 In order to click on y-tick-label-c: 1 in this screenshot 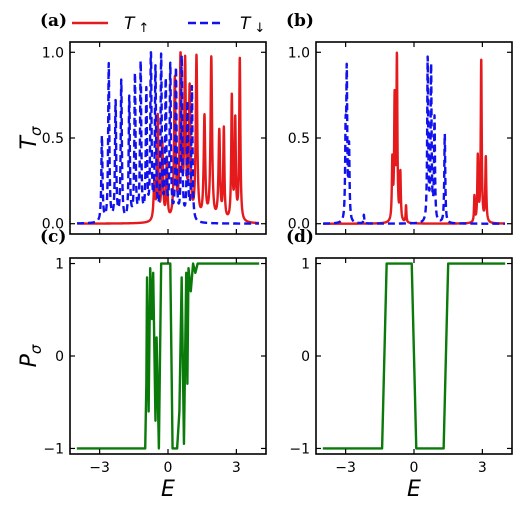, I will do `click(59, 265)`.